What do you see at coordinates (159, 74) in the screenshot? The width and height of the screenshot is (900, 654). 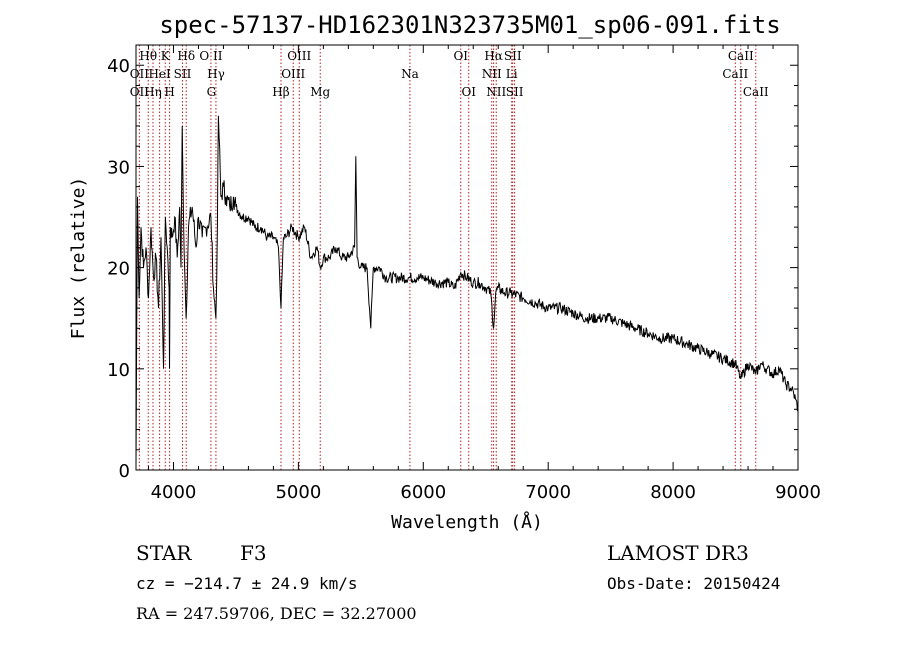 I see `spectral-line-label: HeI` at bounding box center [159, 74].